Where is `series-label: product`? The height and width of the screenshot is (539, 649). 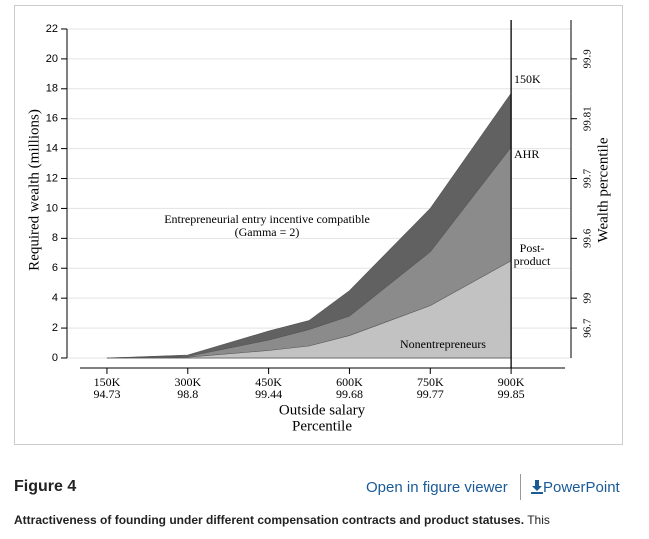
series-label: product is located at coordinates (532, 261).